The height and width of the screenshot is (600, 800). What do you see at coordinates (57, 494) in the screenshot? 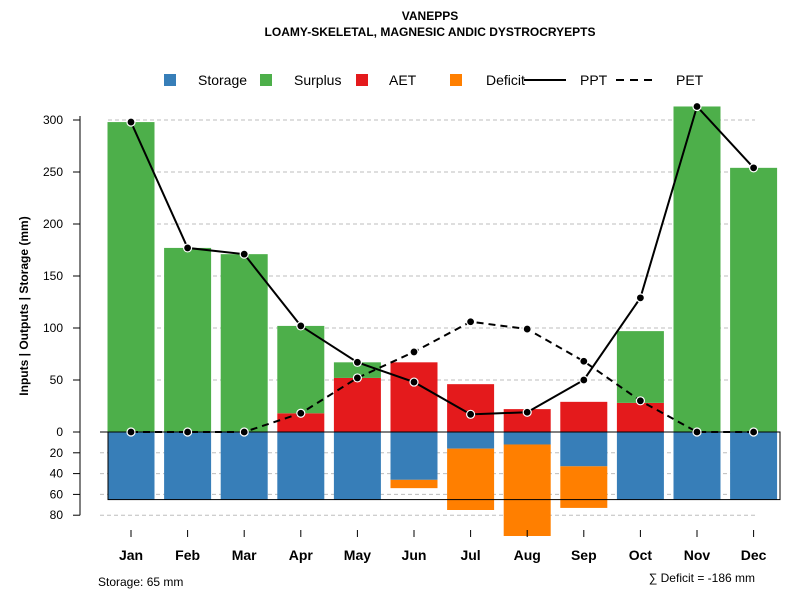
I see `y-tick-label: 60` at bounding box center [57, 494].